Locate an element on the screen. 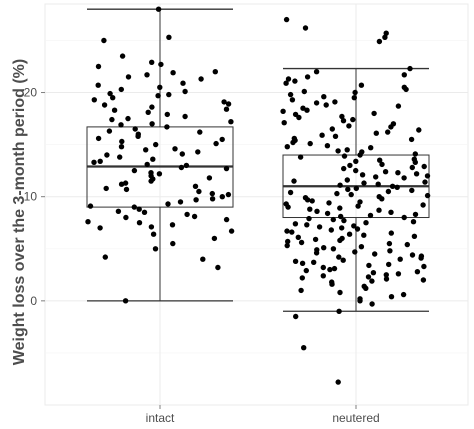 The width and height of the screenshot is (474, 429). y-axis-title: Weight loss over the 3-month period (%) is located at coordinates (19, 212).